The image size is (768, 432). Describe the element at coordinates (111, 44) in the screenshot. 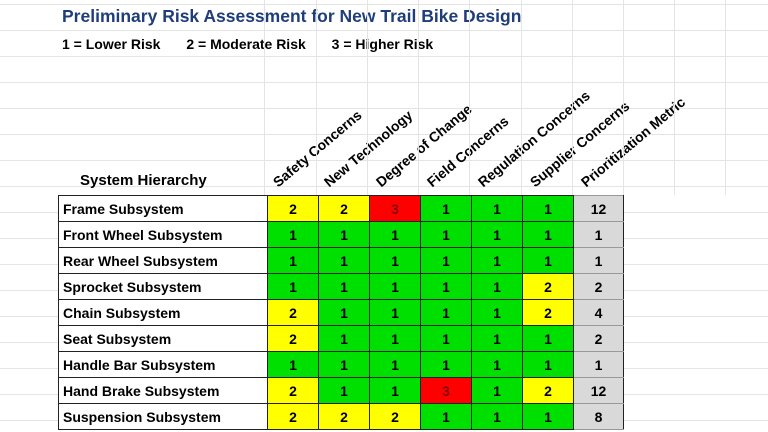

I see `legend-item: 1 = Lower Risk` at that location.